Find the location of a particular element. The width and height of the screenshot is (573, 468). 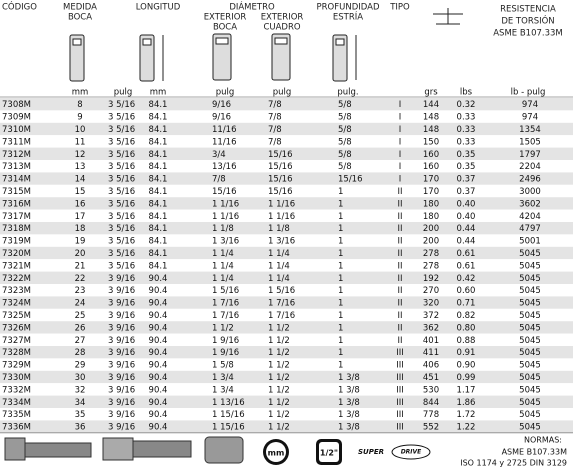

cell: 12 is located at coordinates (80, 155).